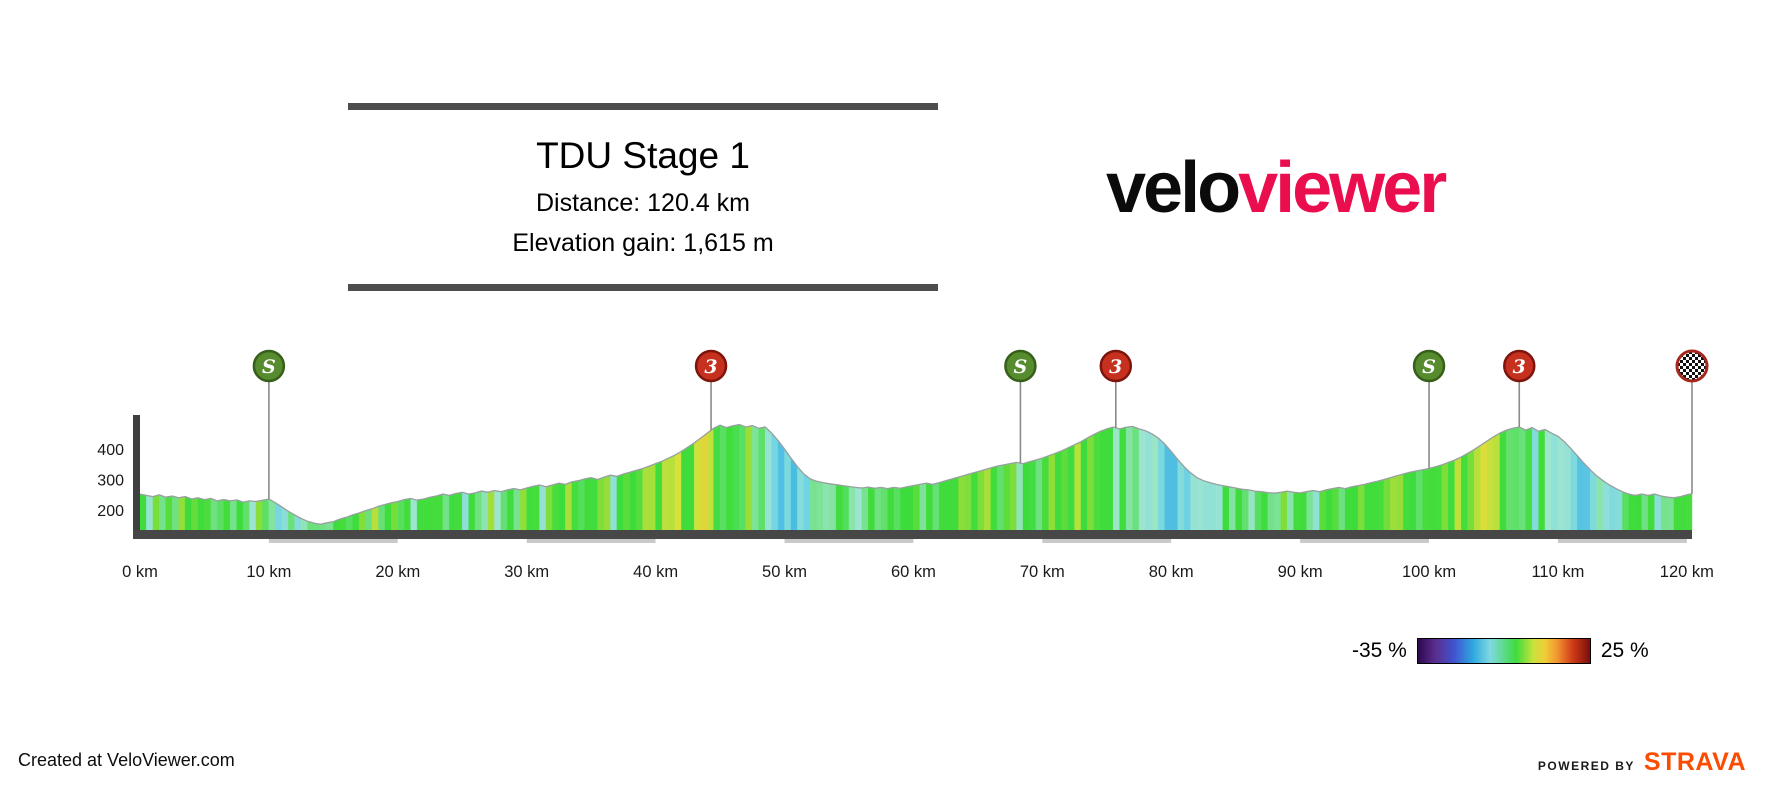 Image resolution: width=1768 pixels, height=792 pixels. I want to click on y-tick-label: 200, so click(110, 511).